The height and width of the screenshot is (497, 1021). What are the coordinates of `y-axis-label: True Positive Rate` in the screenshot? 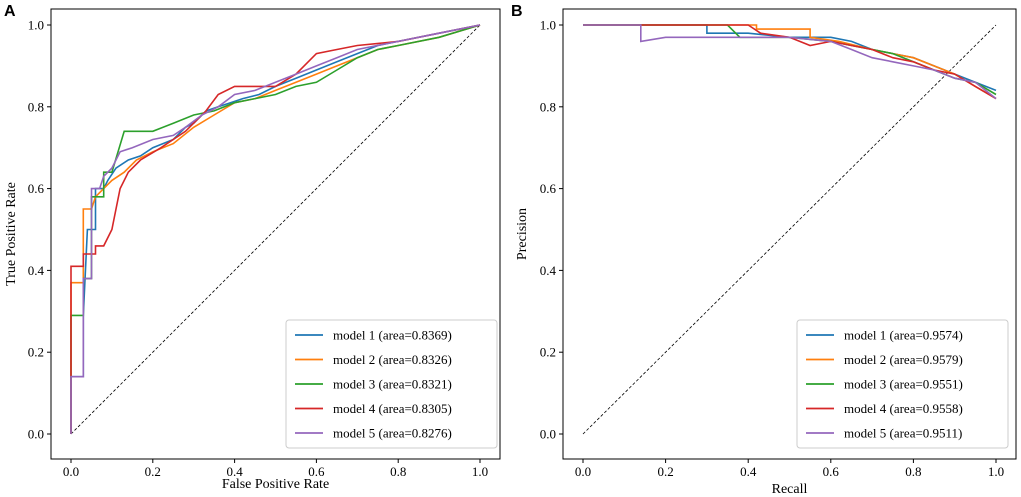 It's located at (11, 234).